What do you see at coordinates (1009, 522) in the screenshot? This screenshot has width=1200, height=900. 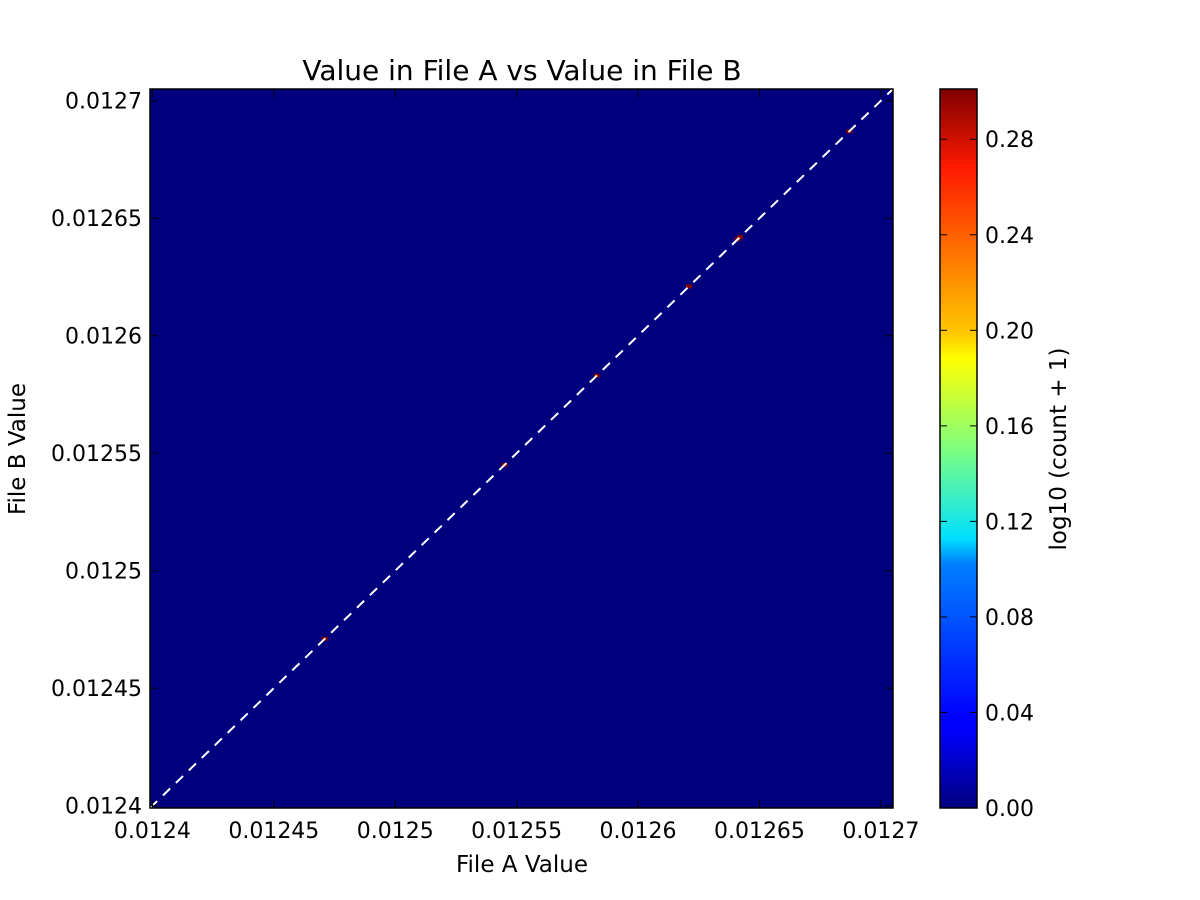 I see `colorbar-tick-label: 0.12` at bounding box center [1009, 522].